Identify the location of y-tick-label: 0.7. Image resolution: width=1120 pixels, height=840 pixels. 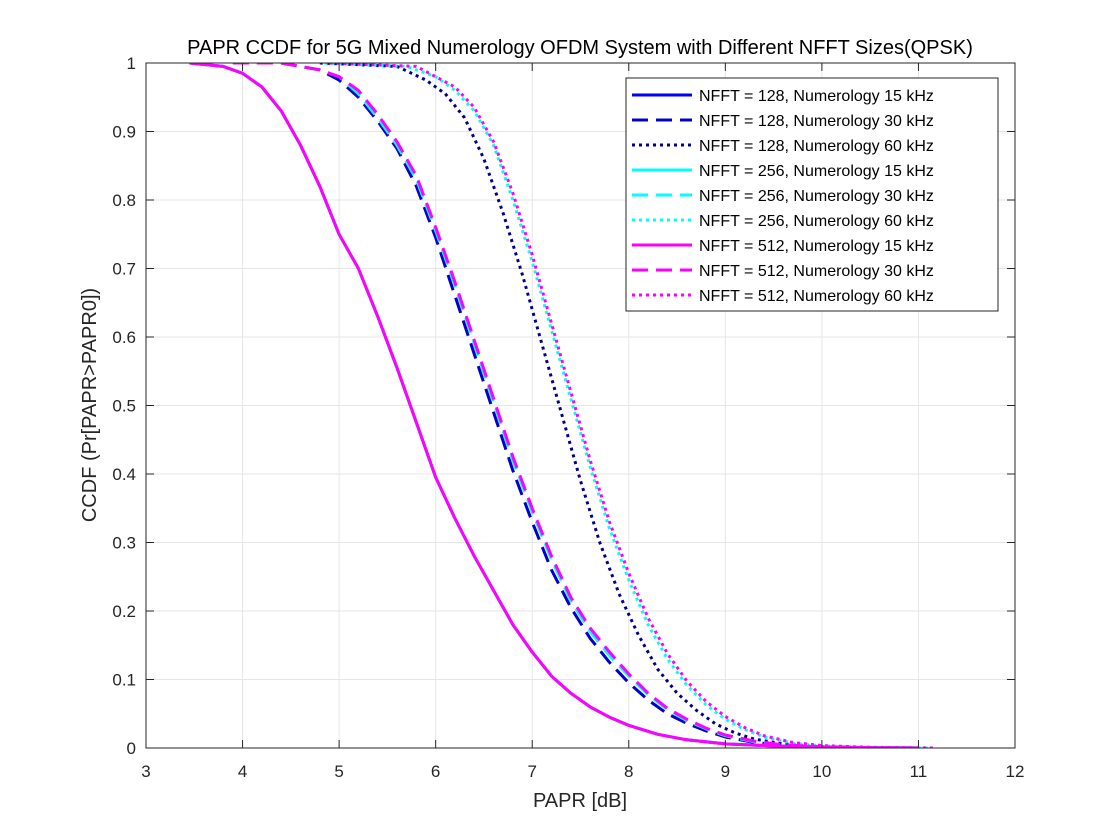
(124, 269).